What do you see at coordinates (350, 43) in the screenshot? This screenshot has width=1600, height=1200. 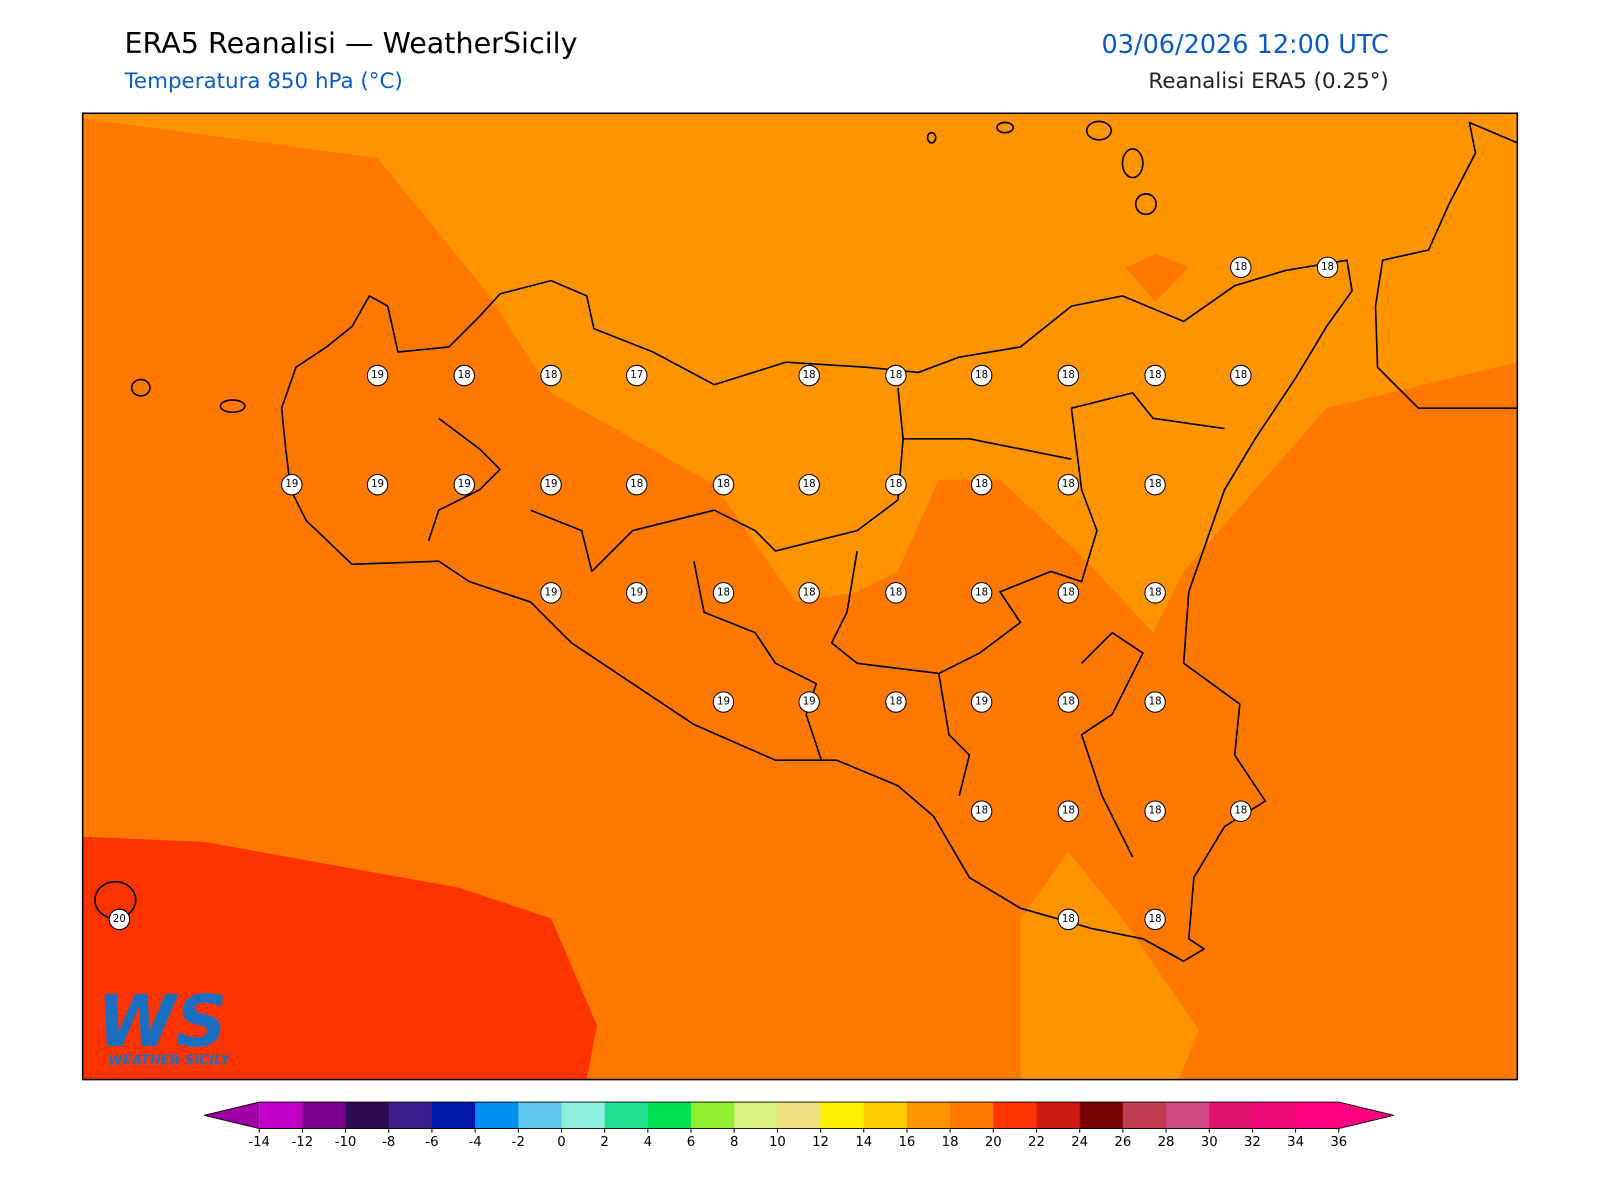 I see `title: ERA5 Reanalisi — WeatherSicily` at bounding box center [350, 43].